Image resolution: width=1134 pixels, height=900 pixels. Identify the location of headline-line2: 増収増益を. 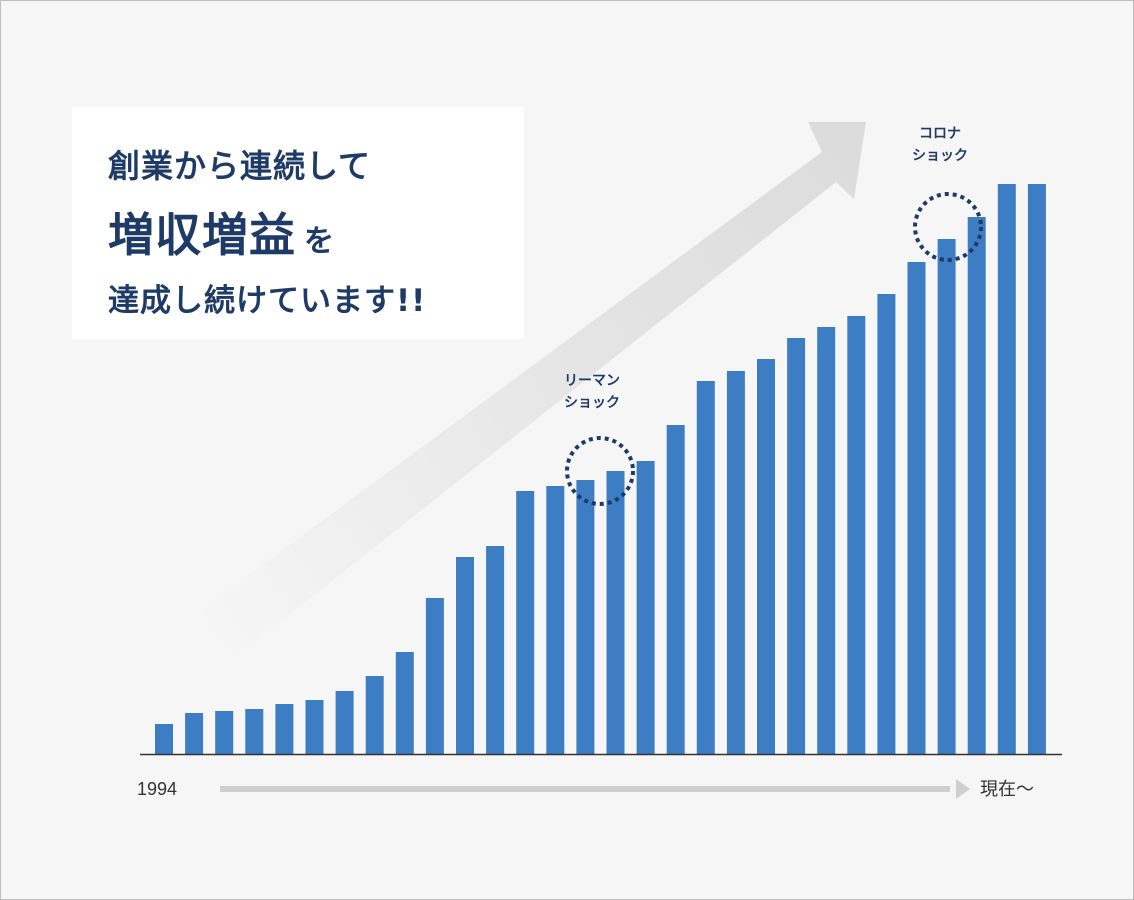
(221, 232).